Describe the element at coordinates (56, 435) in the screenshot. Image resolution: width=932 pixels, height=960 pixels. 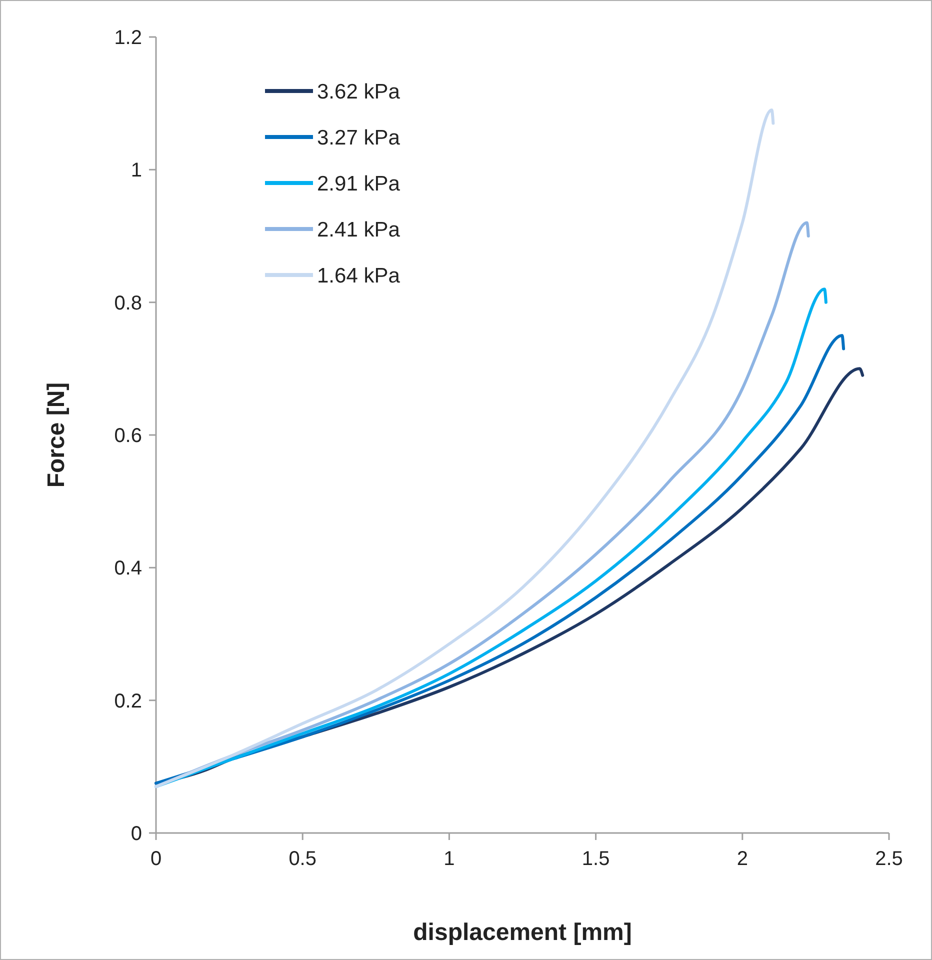
I see `y-axis-title: Force [N]` at that location.